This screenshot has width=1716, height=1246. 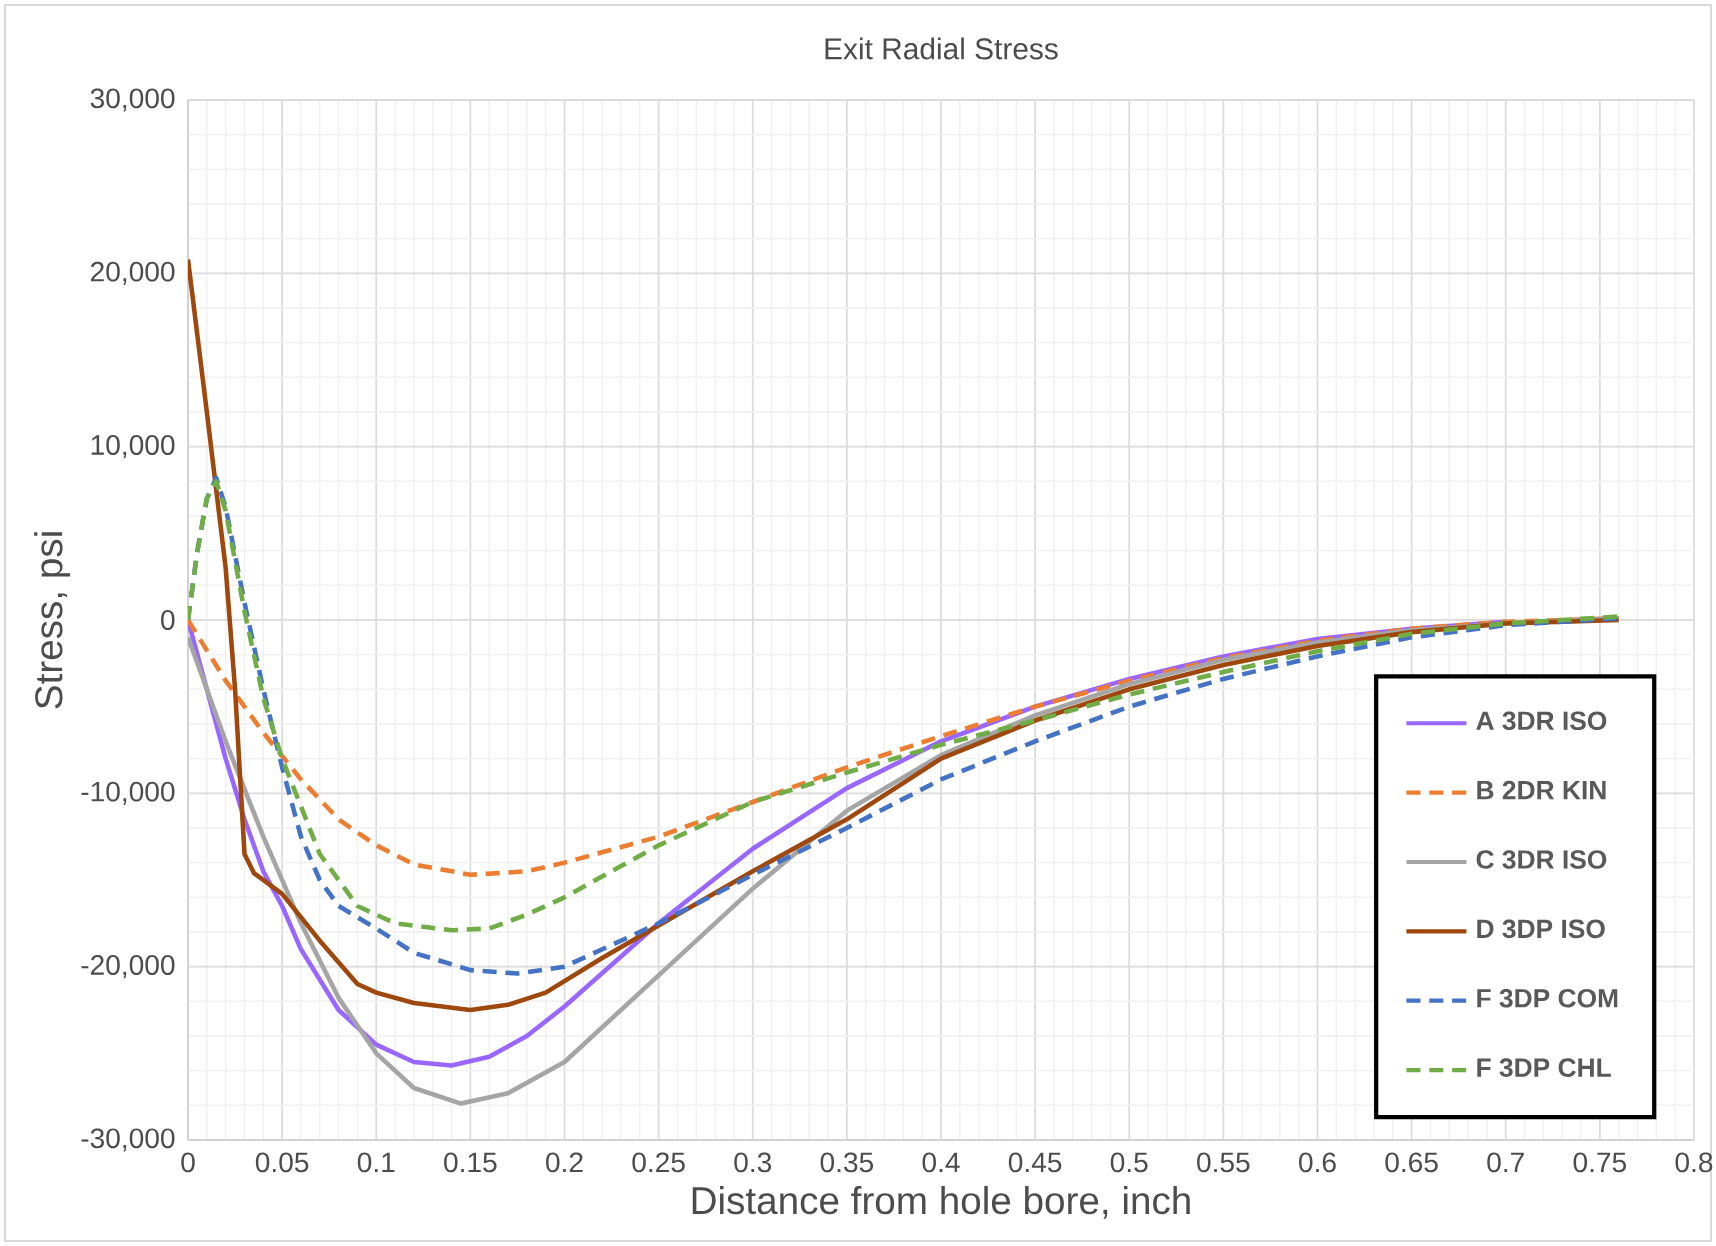 I want to click on x-tick-label: 0.1, so click(x=376, y=1162).